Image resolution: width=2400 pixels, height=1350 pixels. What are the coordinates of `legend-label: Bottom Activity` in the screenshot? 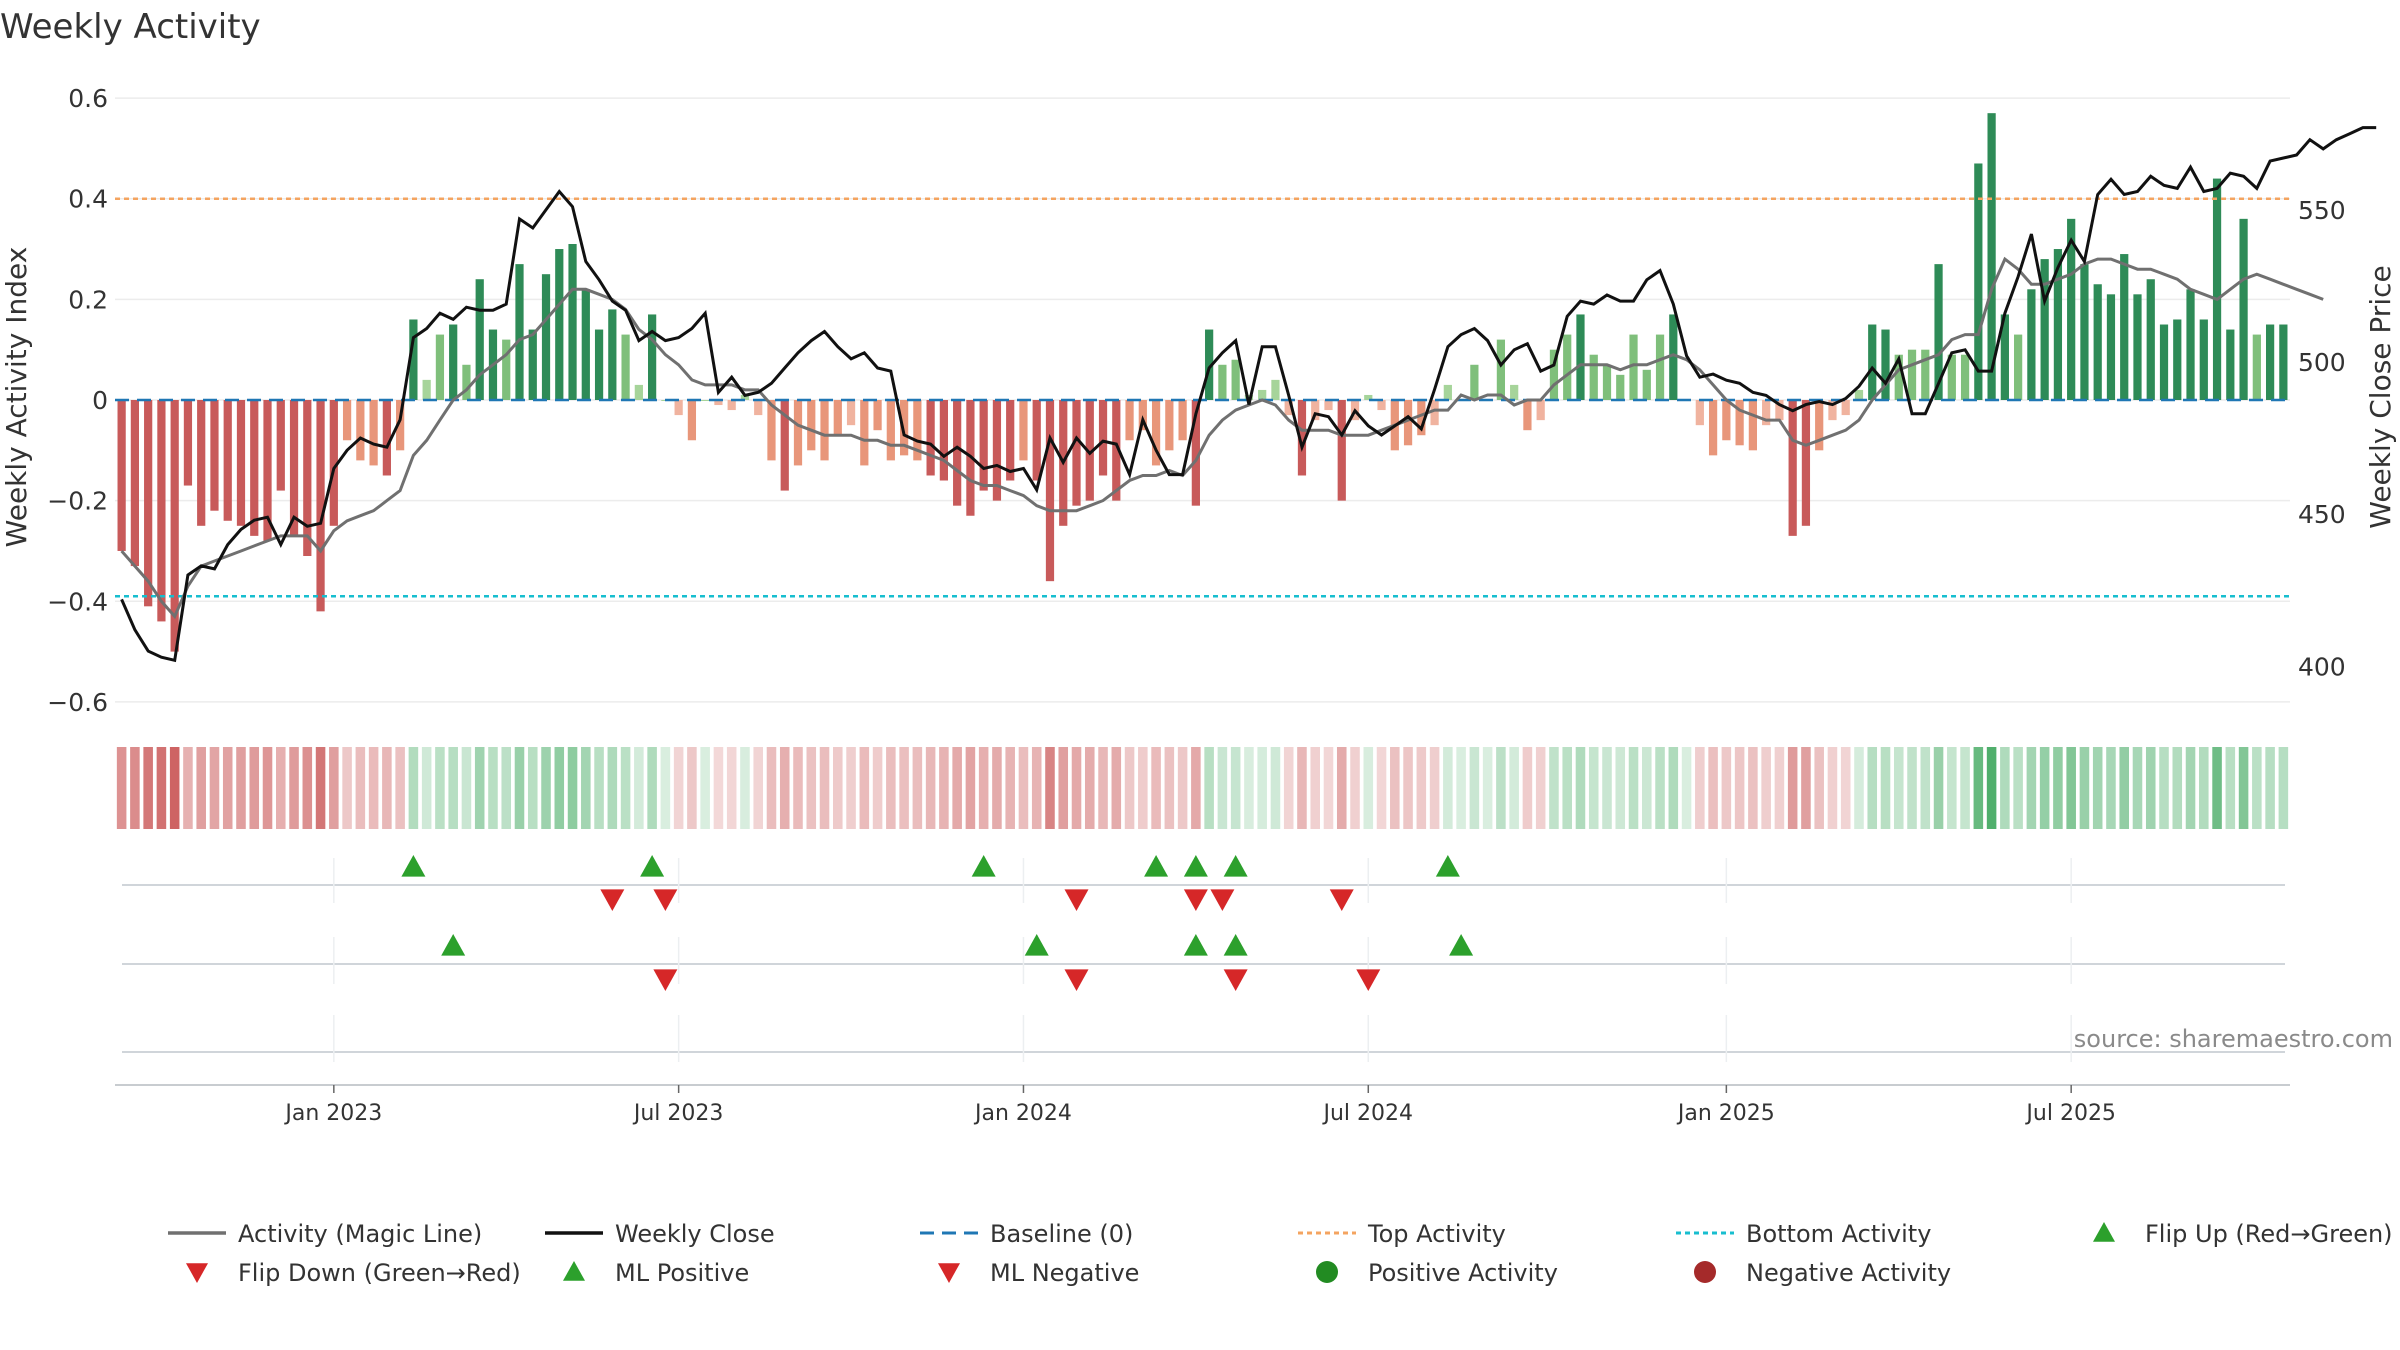 It's located at (1838, 1234).